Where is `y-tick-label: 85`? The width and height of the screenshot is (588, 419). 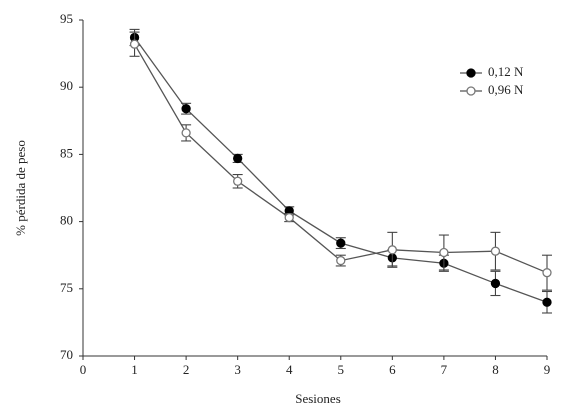 y-tick-label: 85 is located at coordinates (66, 152).